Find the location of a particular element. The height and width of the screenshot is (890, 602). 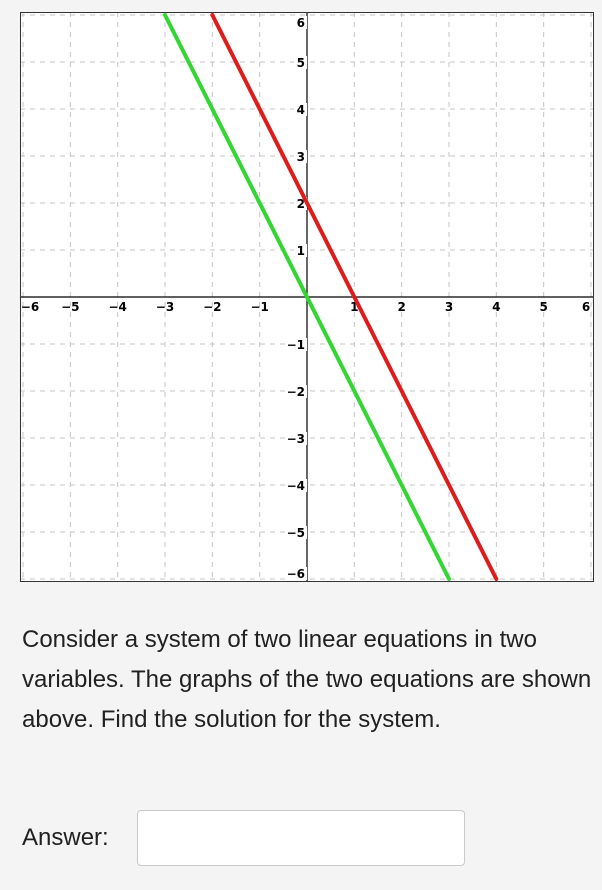

y-tick-label: −6 is located at coordinates (296, 574).